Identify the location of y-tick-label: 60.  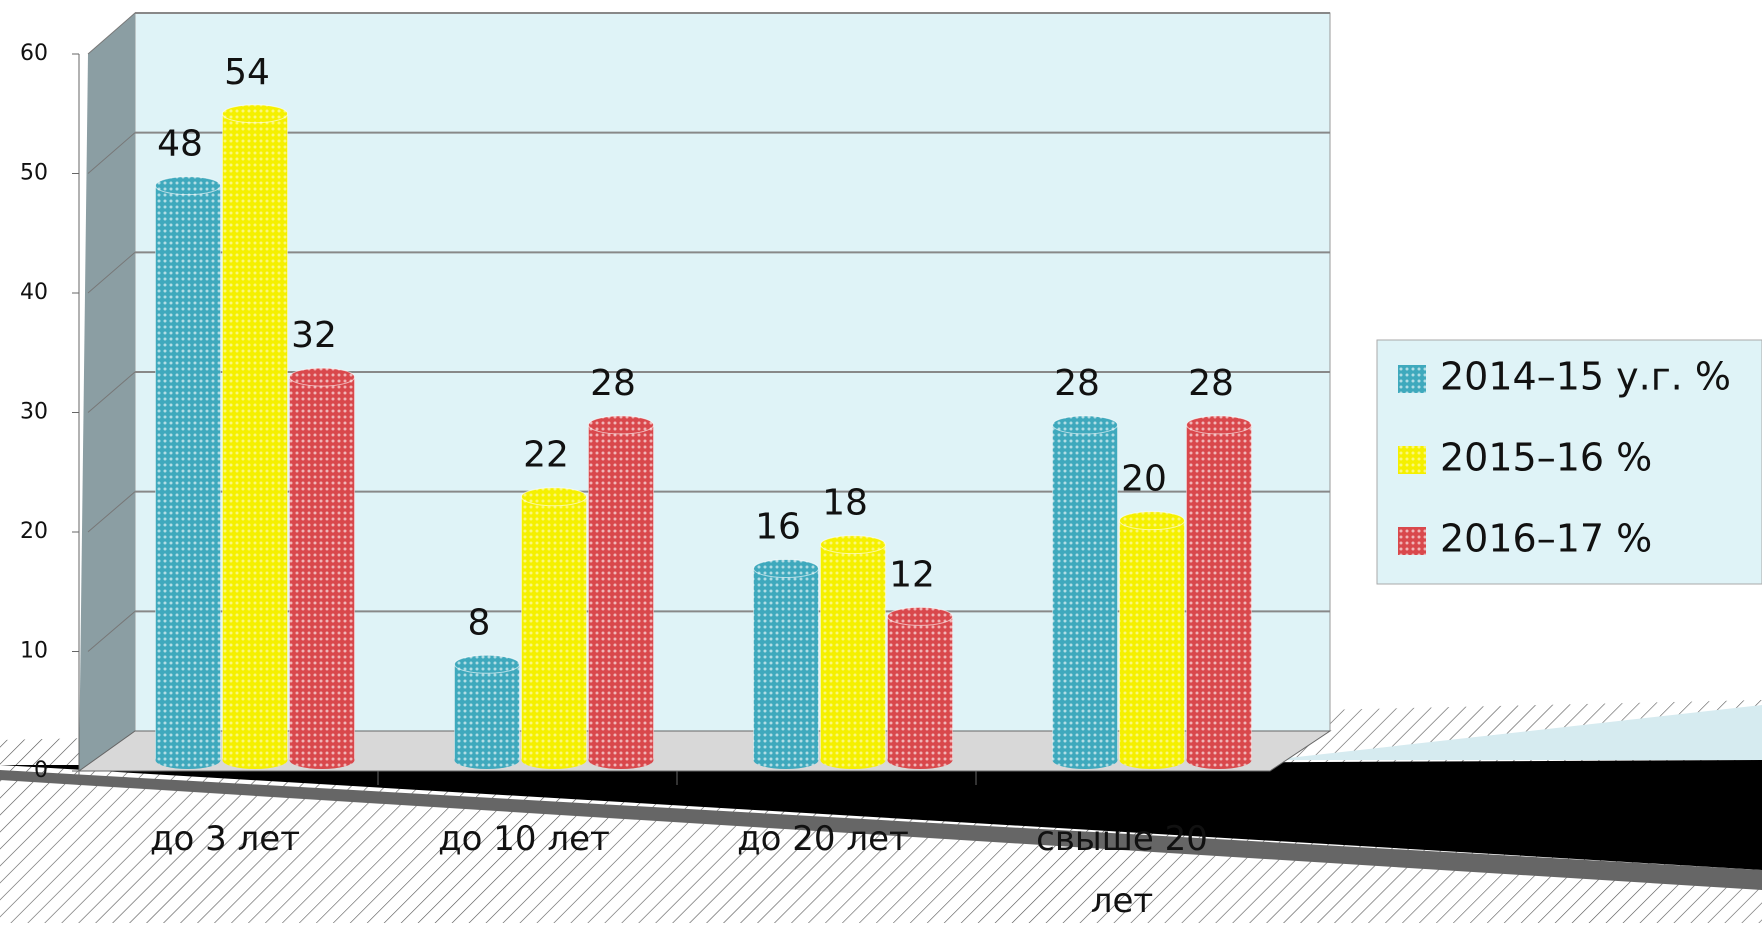
(34, 53).